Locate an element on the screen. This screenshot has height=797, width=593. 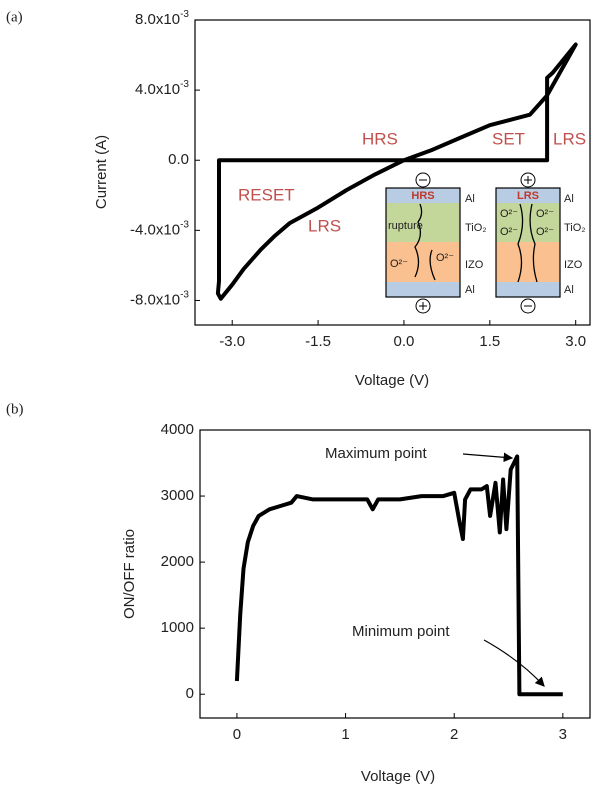
x-tick-label: 0.0 is located at coordinates (404, 341).